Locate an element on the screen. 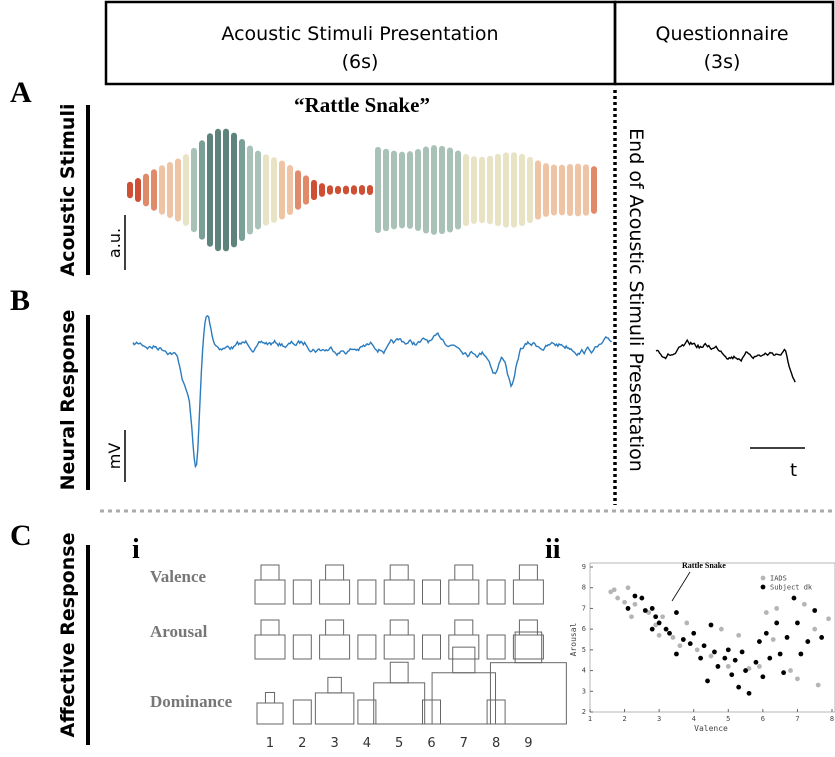  scale-label: t is located at coordinates (793, 470).